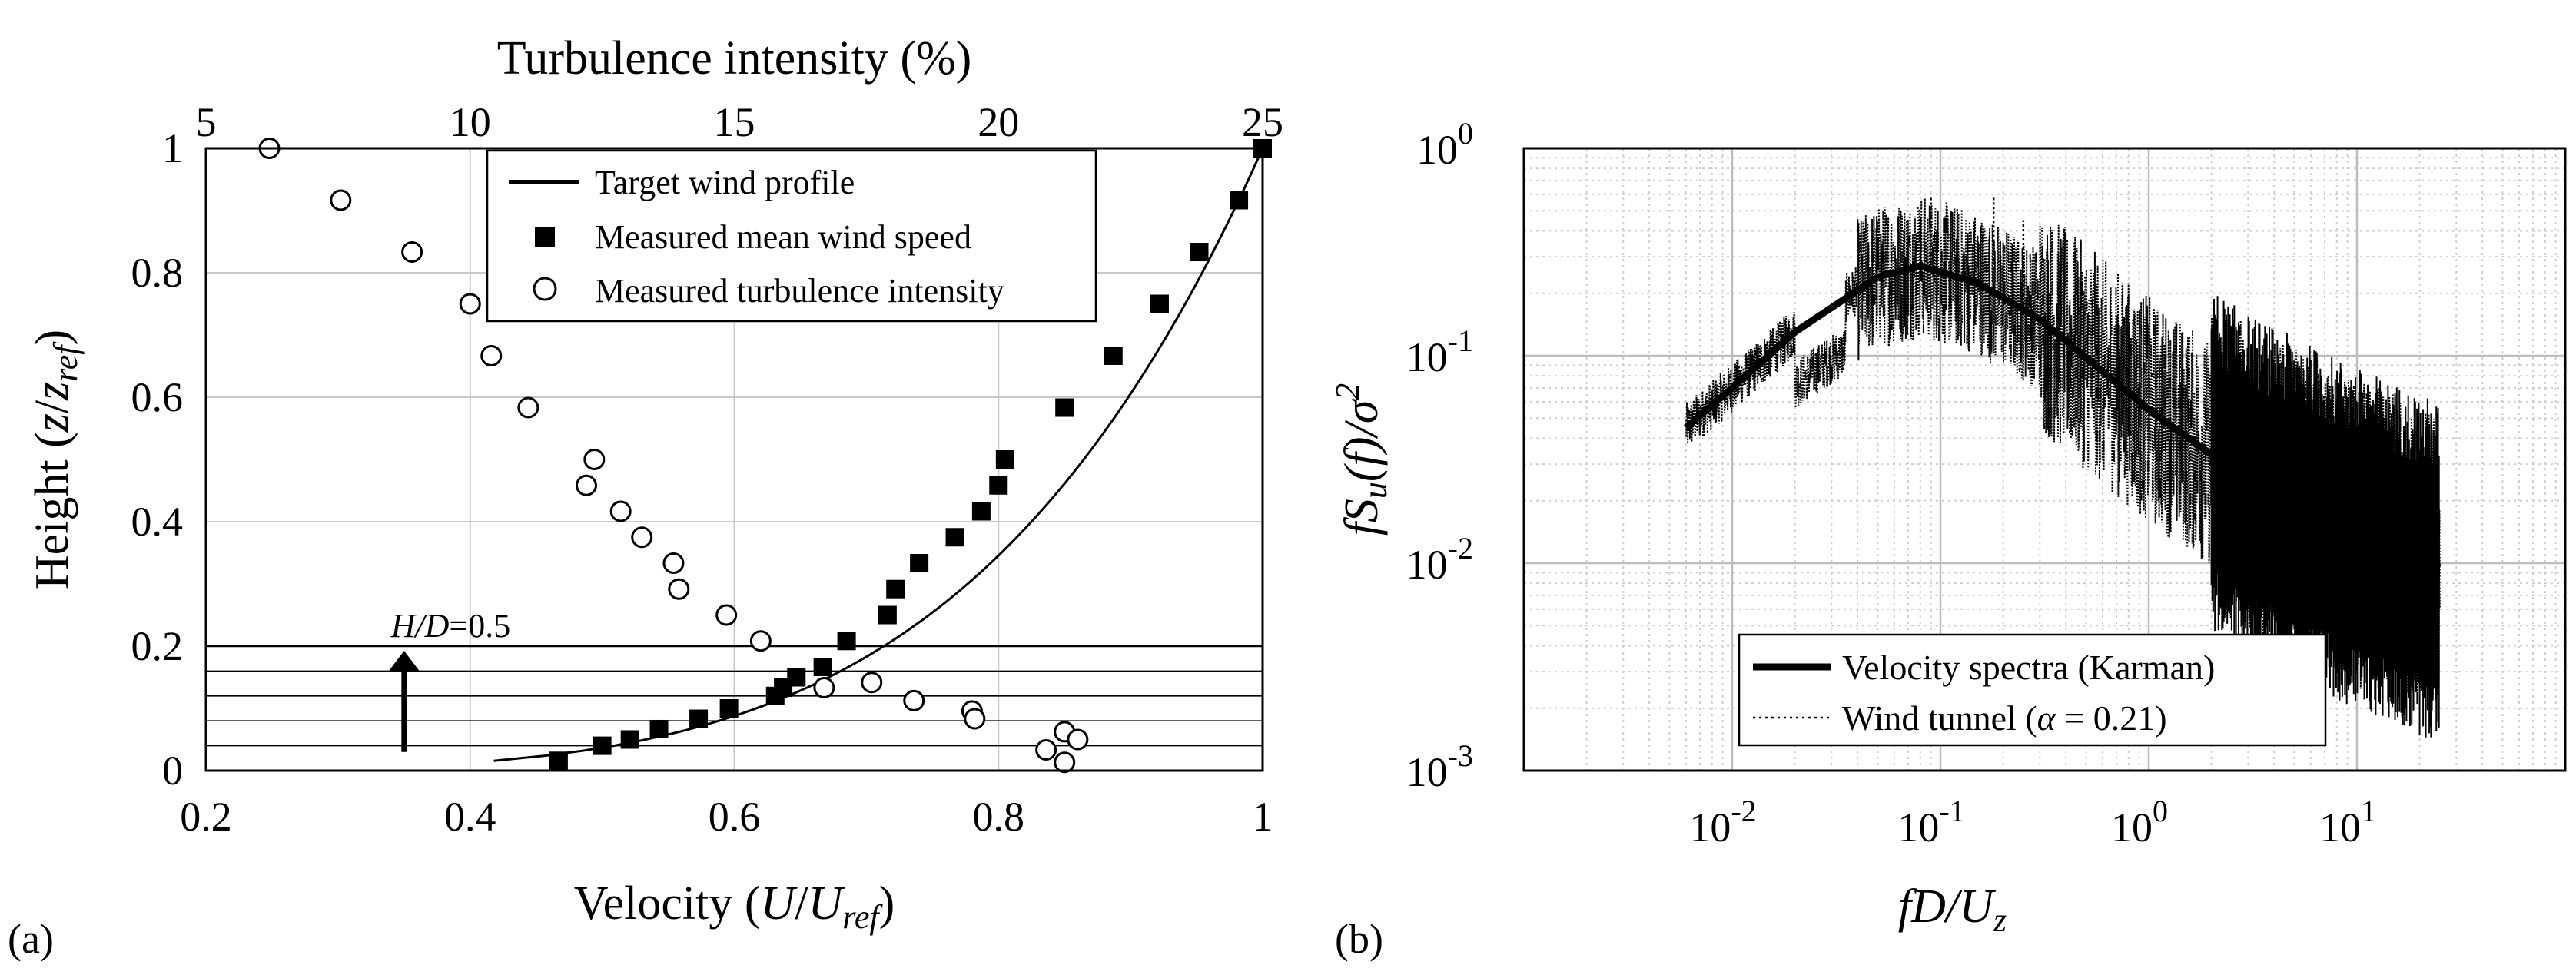 The width and height of the screenshot is (2576, 975). What do you see at coordinates (779, 903) in the screenshot?
I see `x-label-u: U` at bounding box center [779, 903].